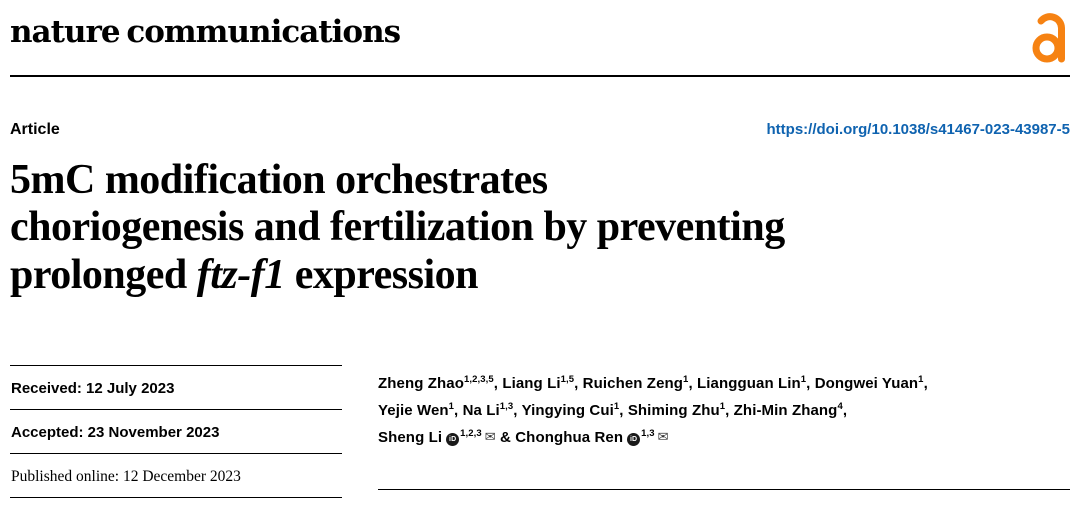  Describe the element at coordinates (279, 180) in the screenshot. I see `title-line-1: 5mC modification orchestrates` at that location.